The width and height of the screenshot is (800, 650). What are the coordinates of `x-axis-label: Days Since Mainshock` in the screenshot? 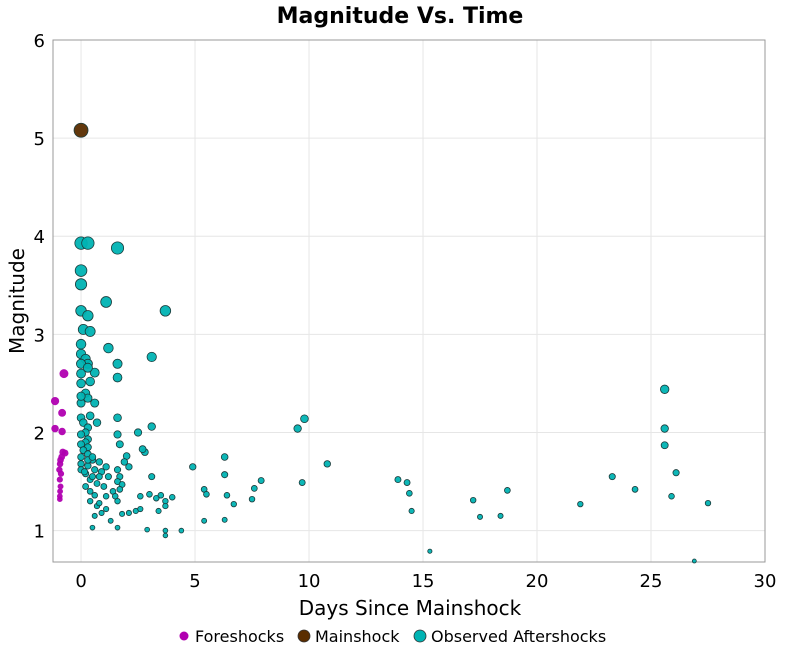 It's located at (410, 608).